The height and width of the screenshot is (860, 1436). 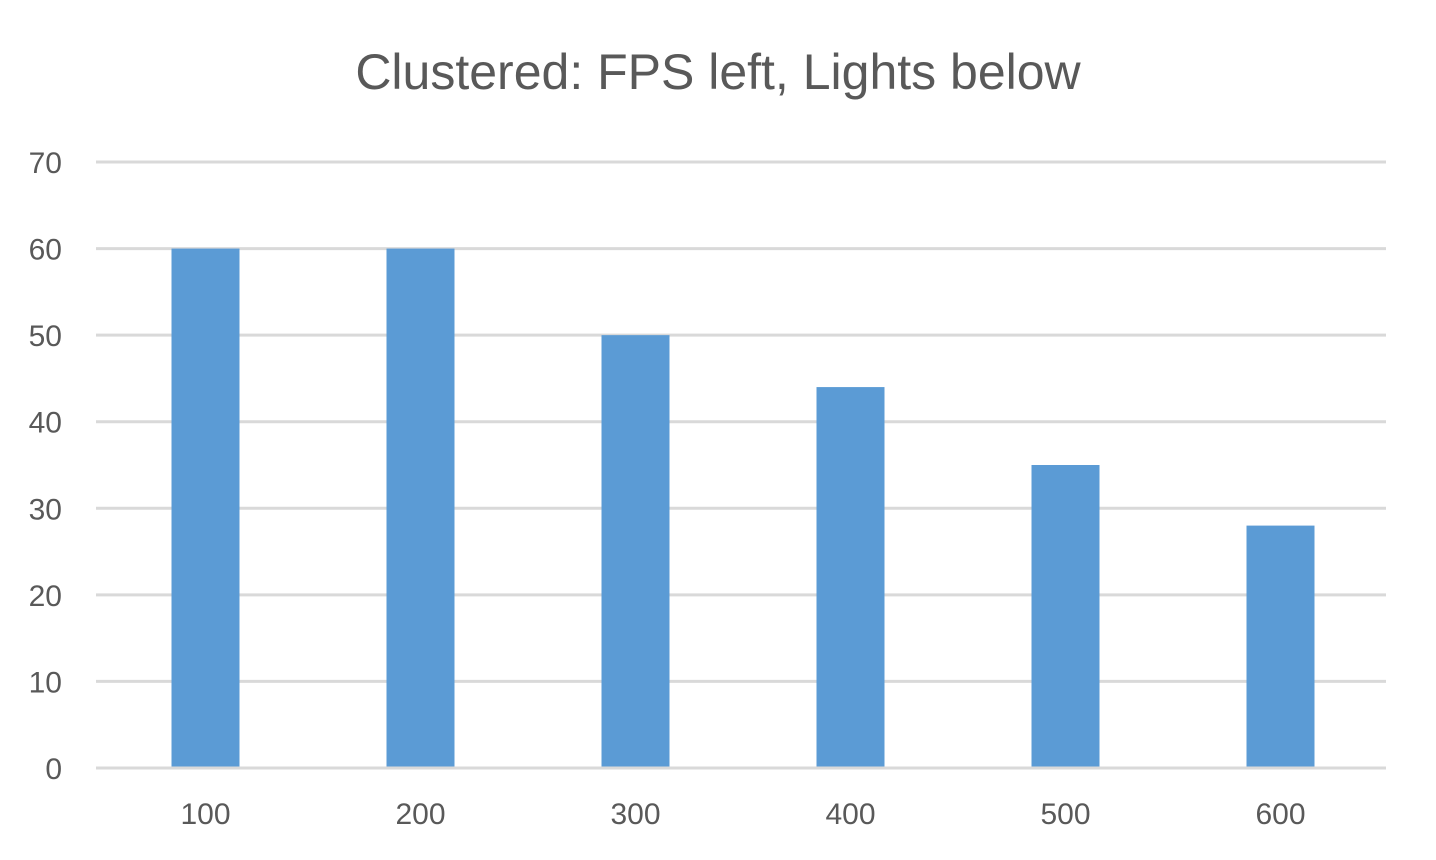 I want to click on x-tick-label: 200, so click(x=420, y=814).